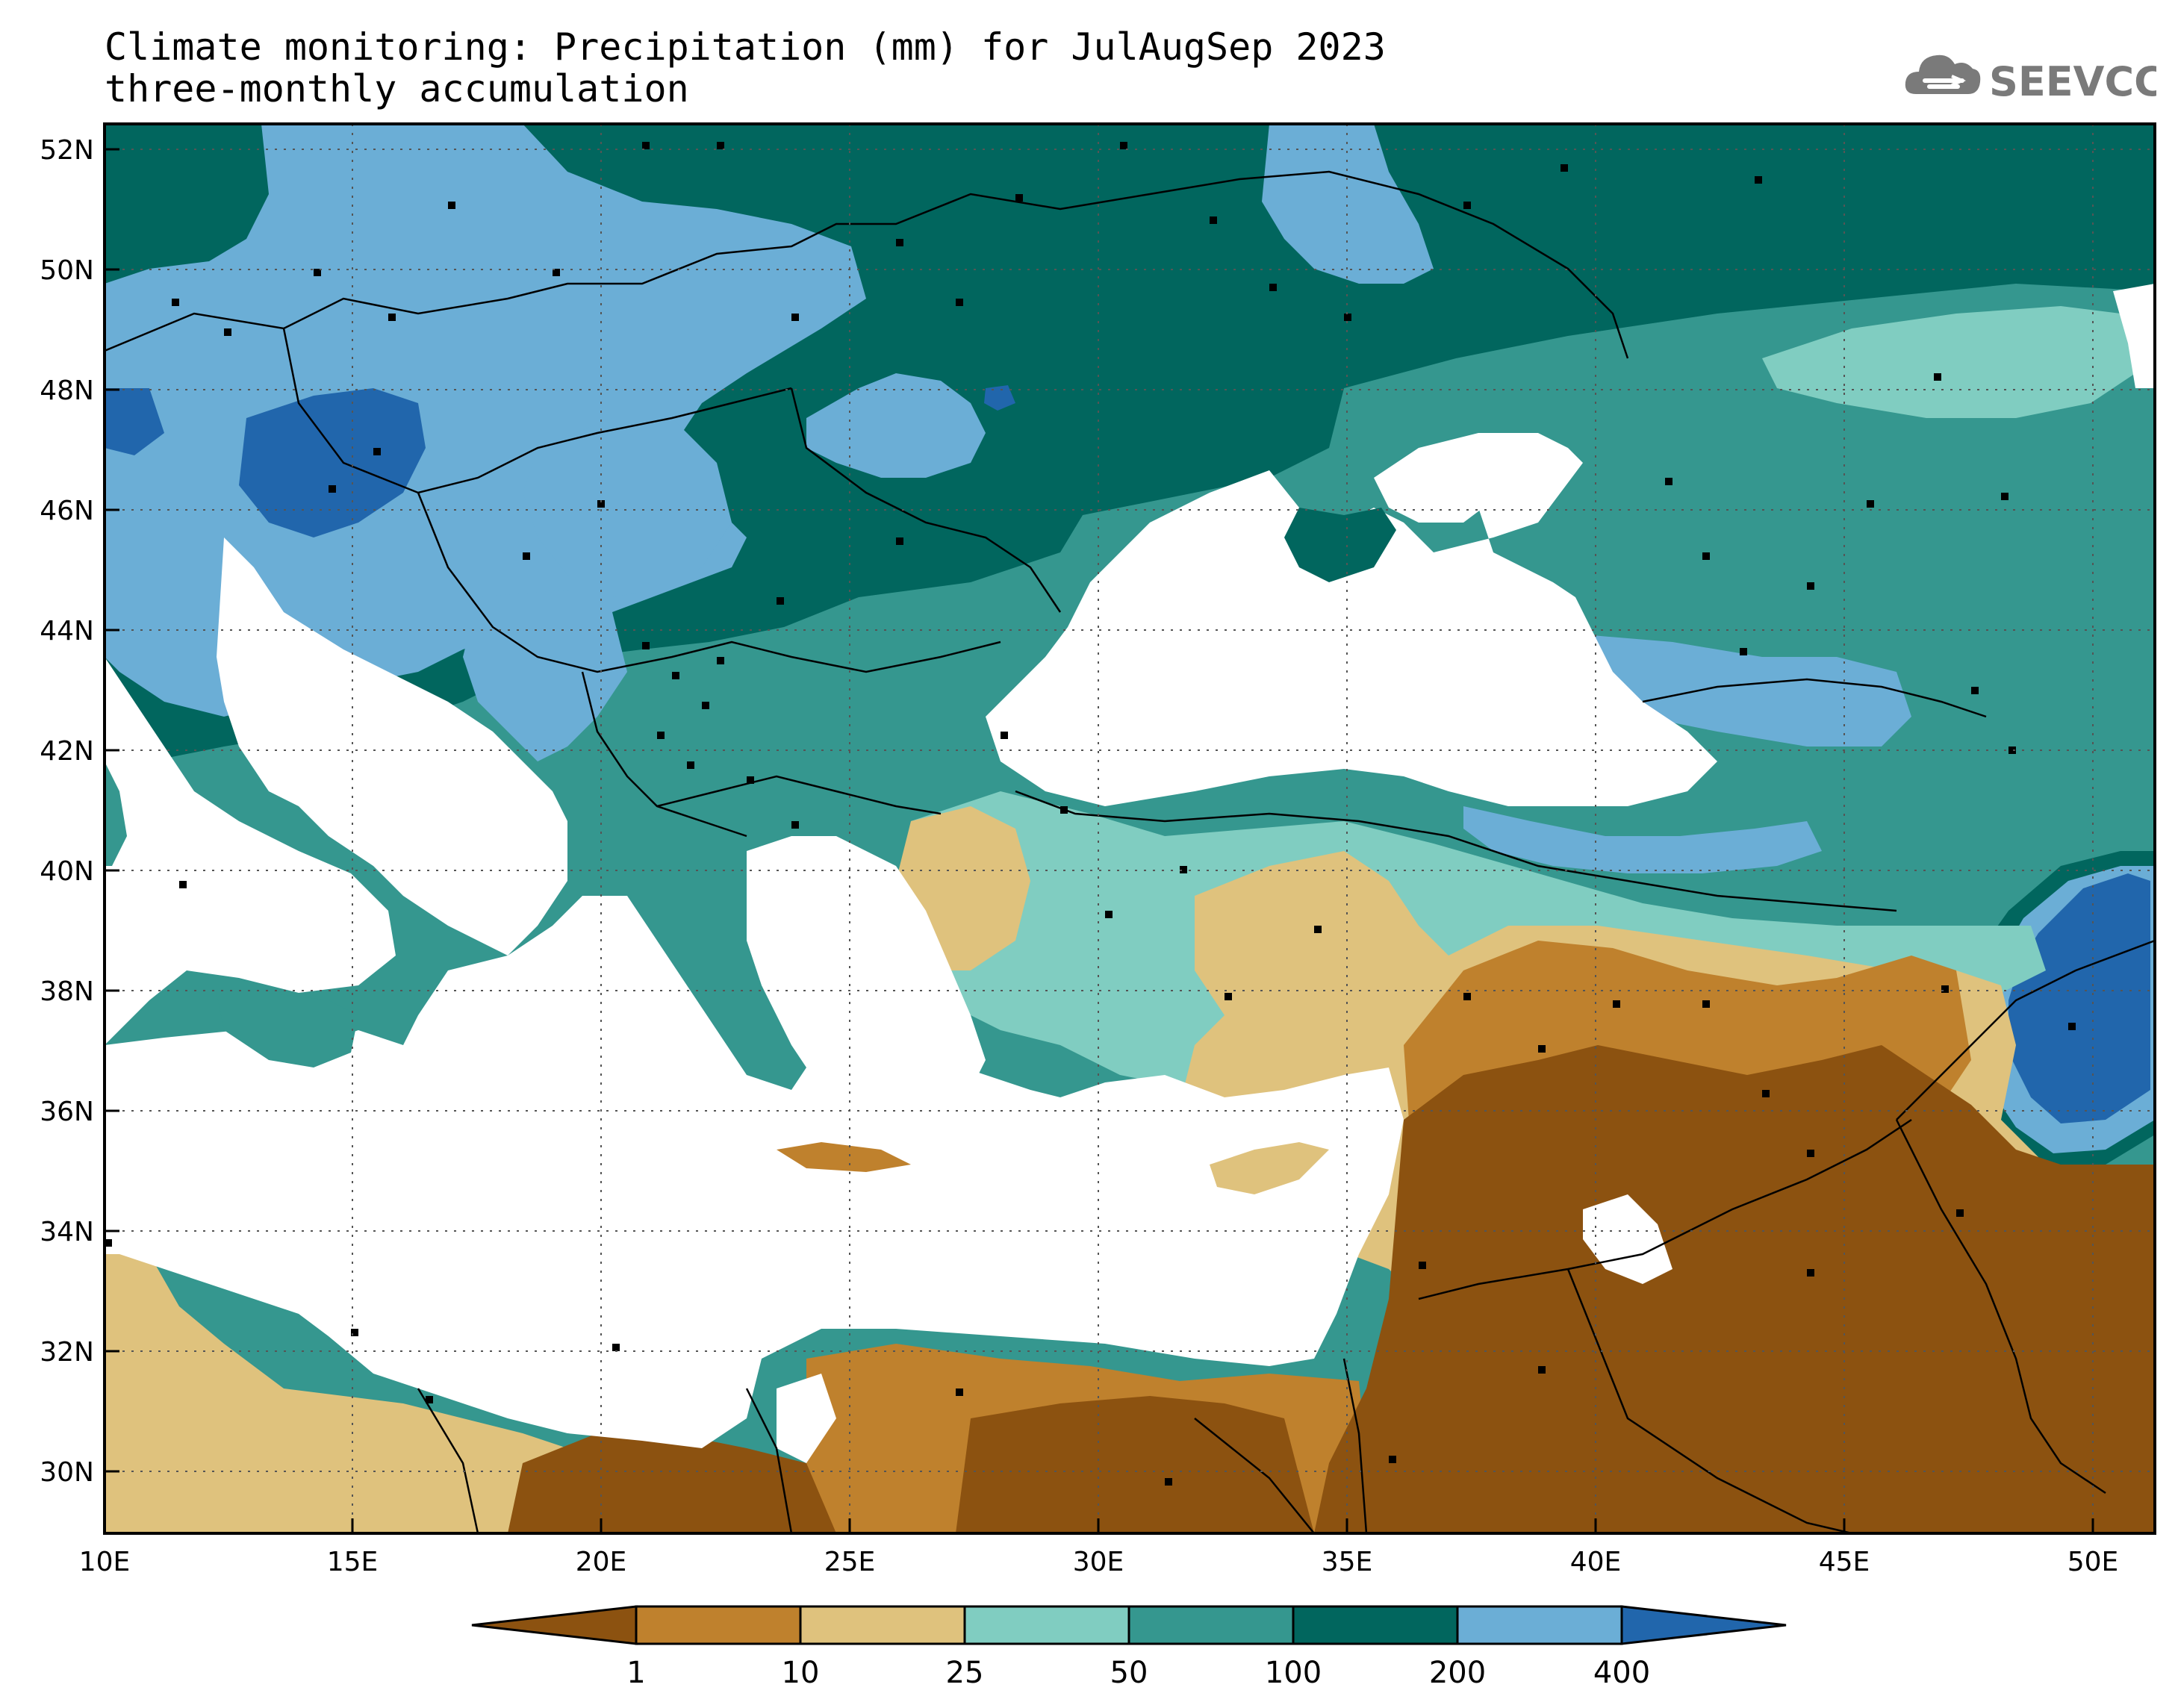 The width and height of the screenshot is (2175, 1708). I want to click on y-tick-label: 50N, so click(67, 270).